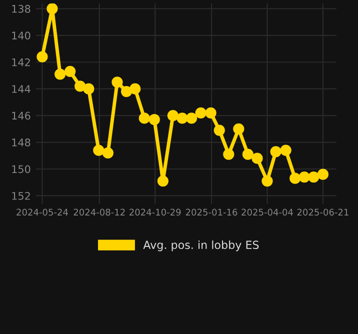 This screenshot has height=334, width=358. Describe the element at coordinates (155, 212) in the screenshot. I see `x-tick-label: 2024-10-29` at that location.